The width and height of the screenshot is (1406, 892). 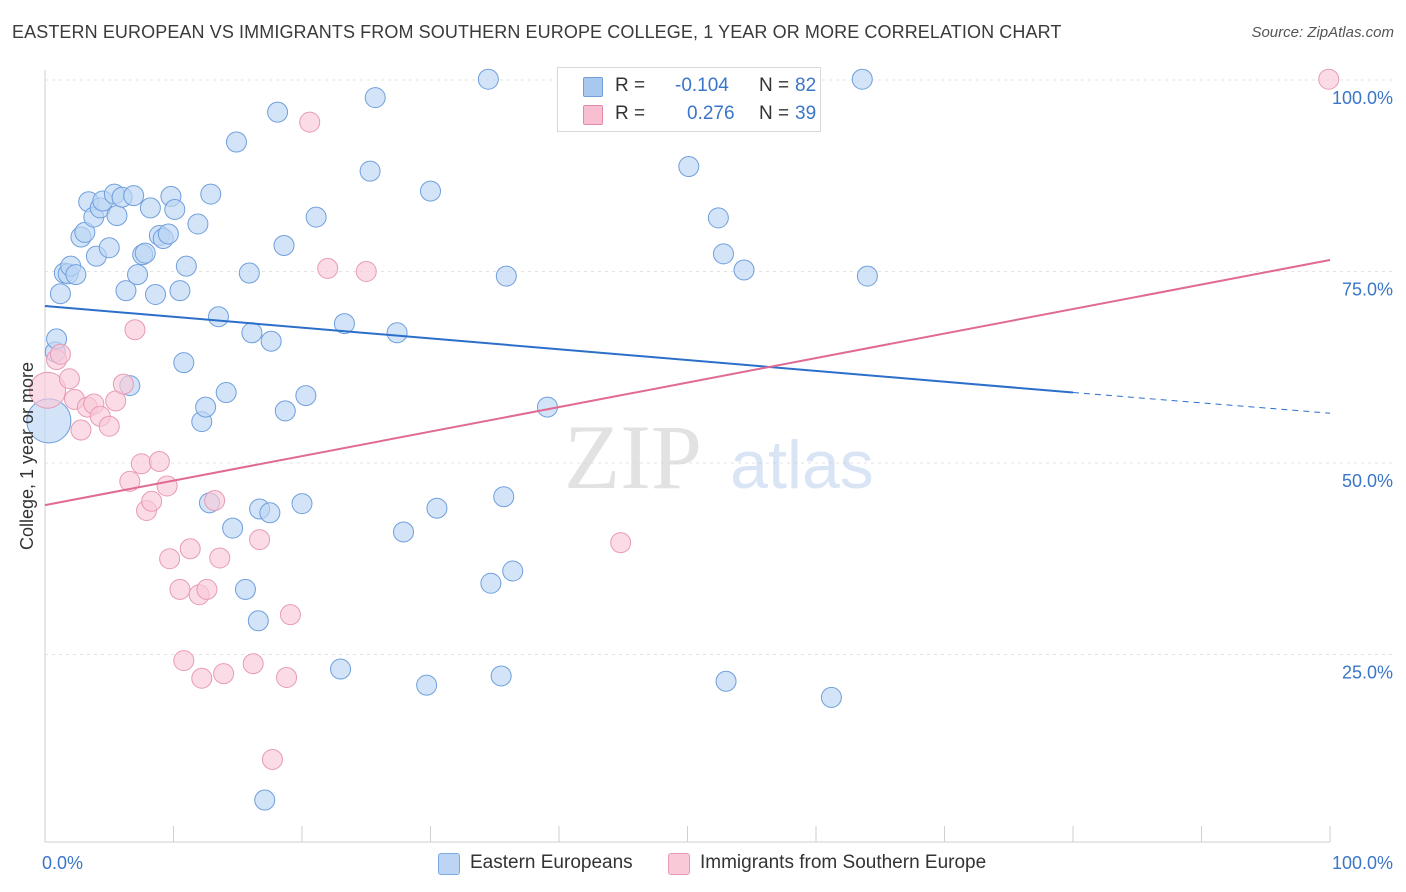 What do you see at coordinates (1362, 863) in the screenshot?
I see `x-tick-label: 100.0%` at bounding box center [1362, 863].